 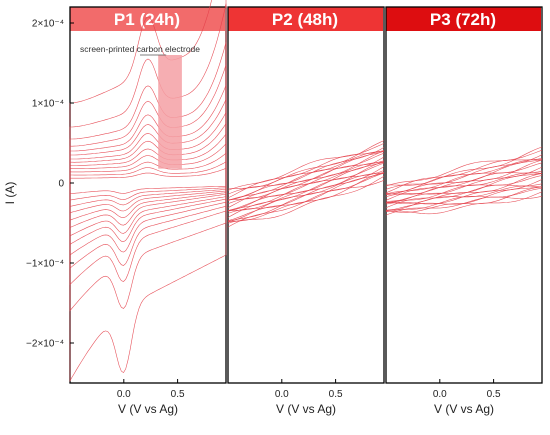 I want to click on y-tick-label: 1×10⁻⁴, so click(x=48, y=104).